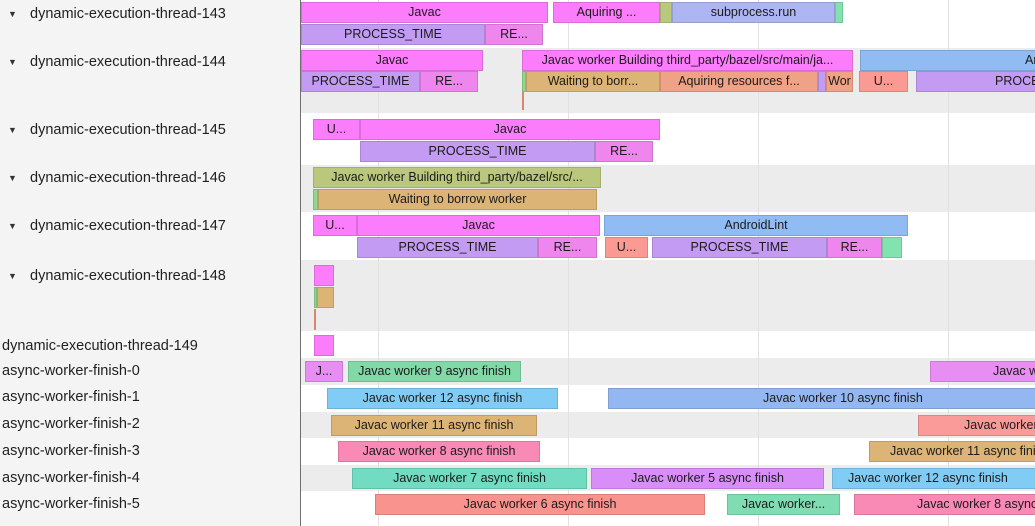 The height and width of the screenshot is (526, 1035). I want to click on trace-slice-javac-worker-5-async-finish: Javac worker 5 async finish, so click(707, 478).